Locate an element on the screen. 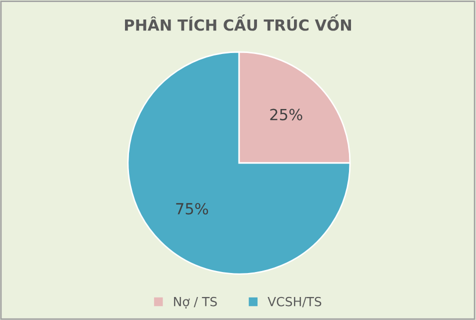 The image size is (476, 320). legend-label: Nợ / TS is located at coordinates (195, 302).